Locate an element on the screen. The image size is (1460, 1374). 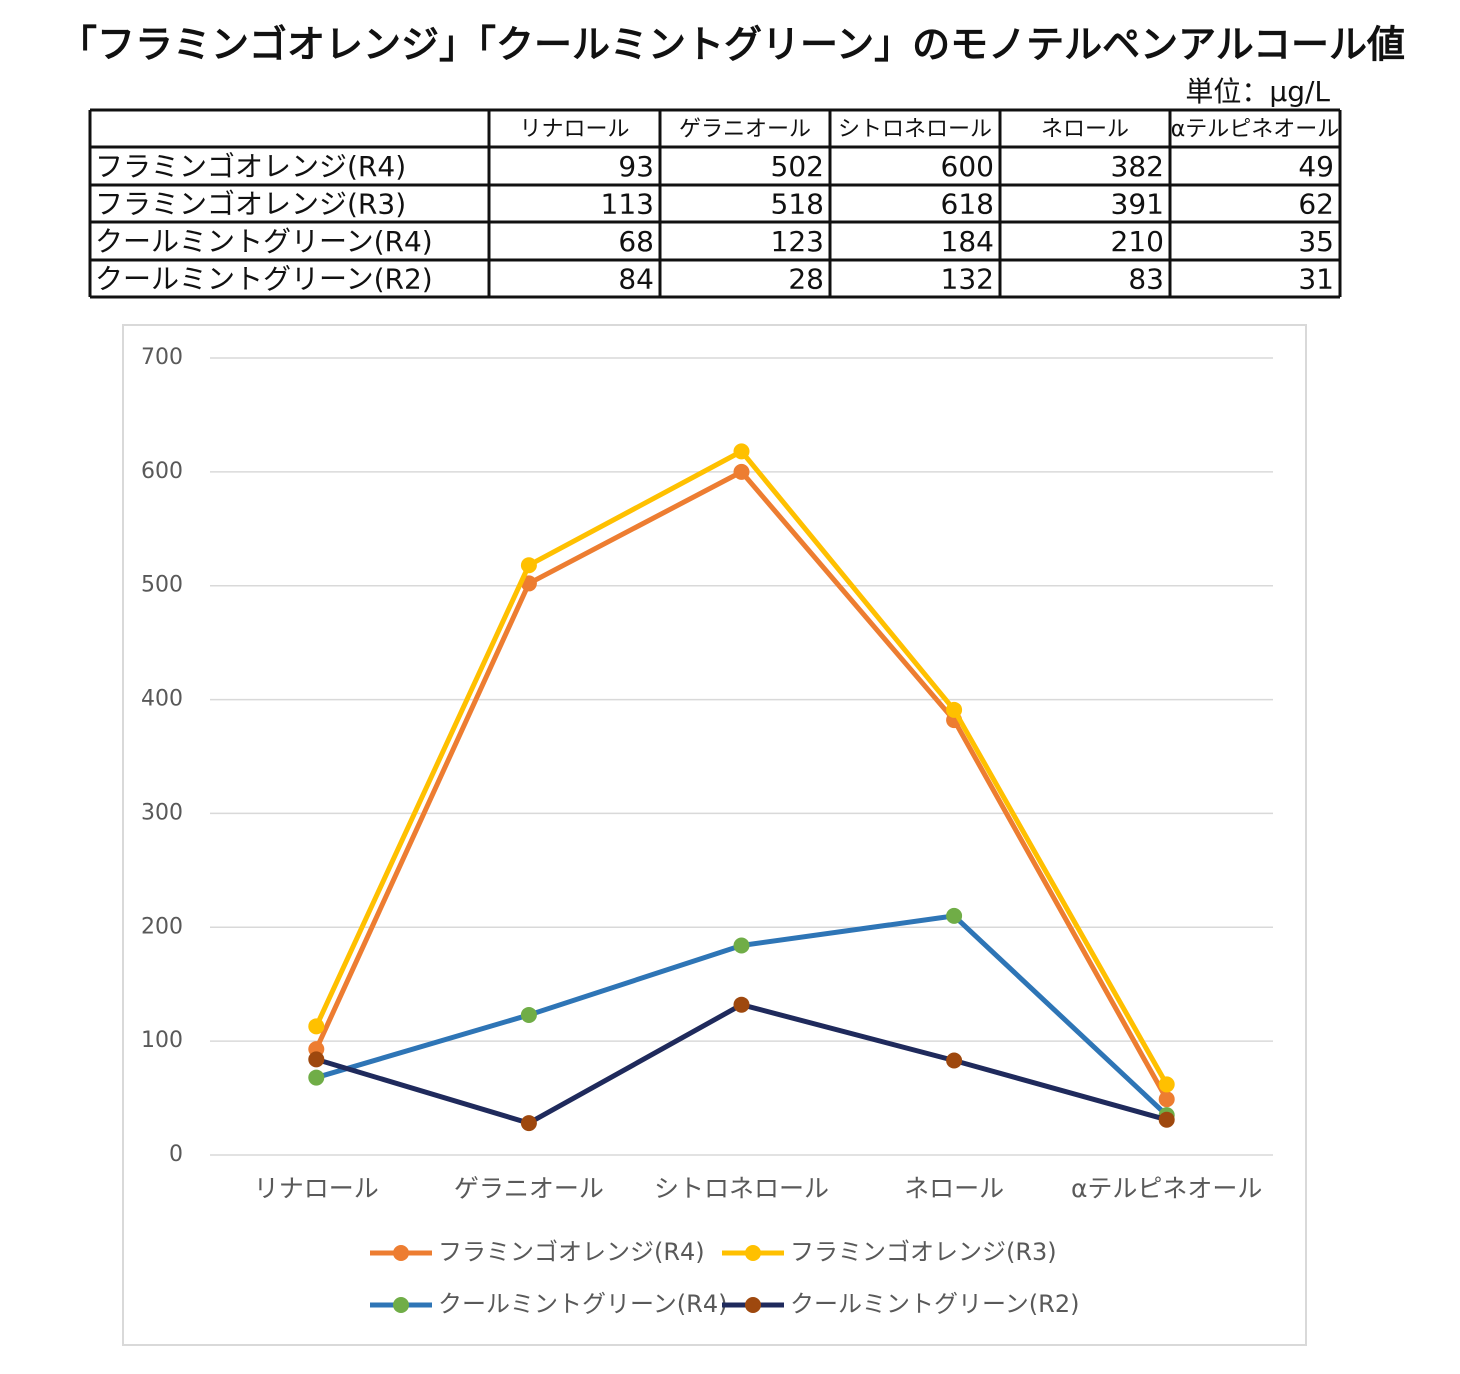
table-cell: 518 is located at coordinates (797, 204).